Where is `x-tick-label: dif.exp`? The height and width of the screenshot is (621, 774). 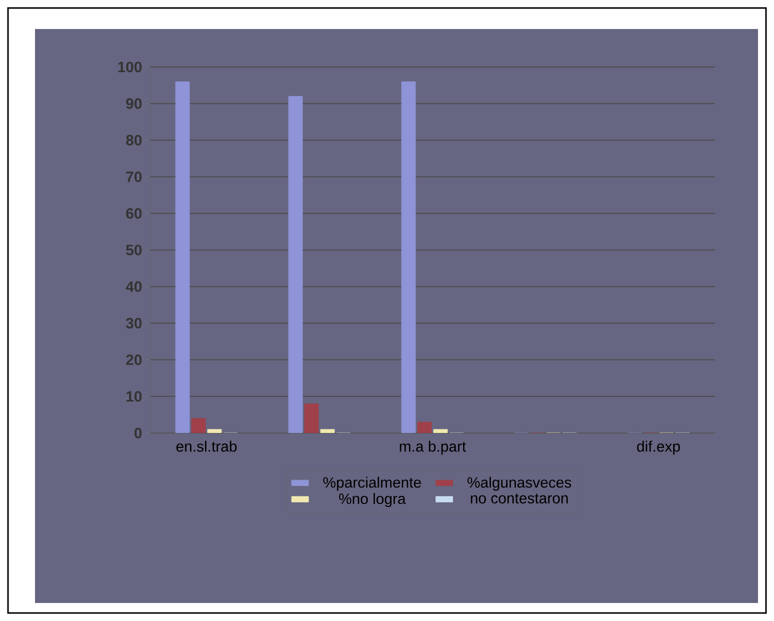
x-tick-label: dif.exp is located at coordinates (658, 447).